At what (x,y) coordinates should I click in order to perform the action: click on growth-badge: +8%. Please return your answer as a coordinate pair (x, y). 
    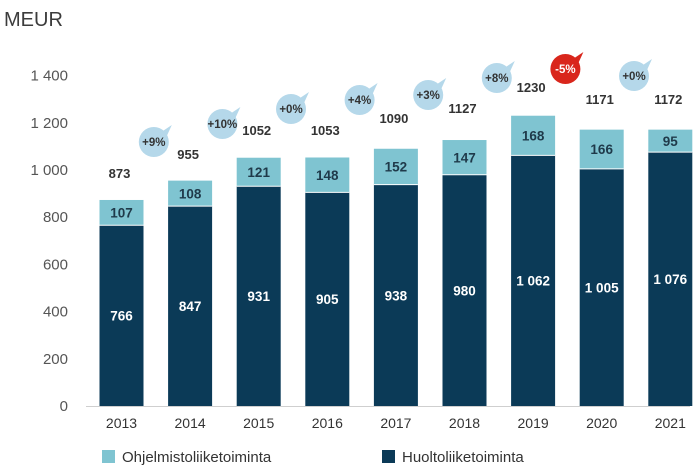
    Looking at the image, I should click on (498, 77).